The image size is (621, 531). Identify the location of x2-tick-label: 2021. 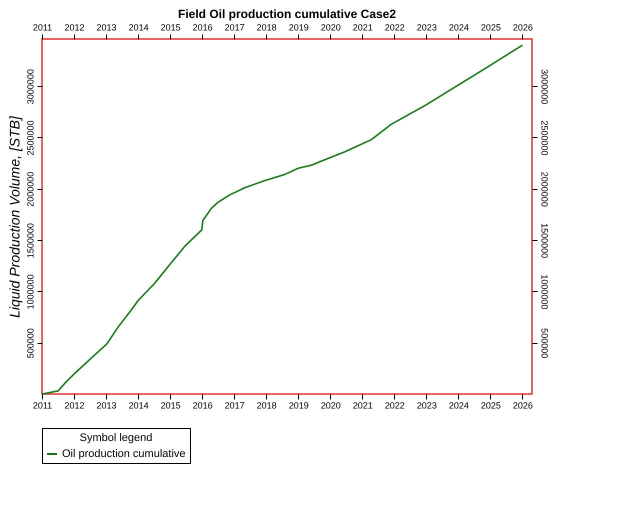
(362, 27).